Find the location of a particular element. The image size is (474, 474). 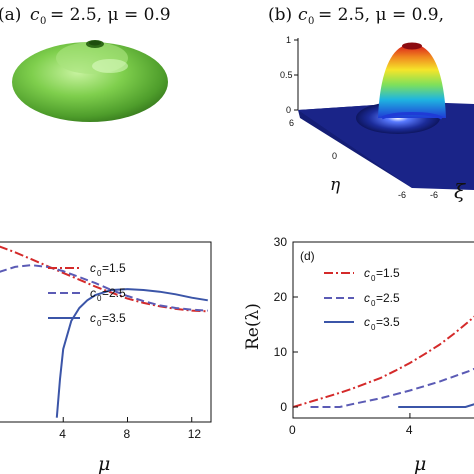

d-ytick-label-20: 20 is located at coordinates (281, 297).